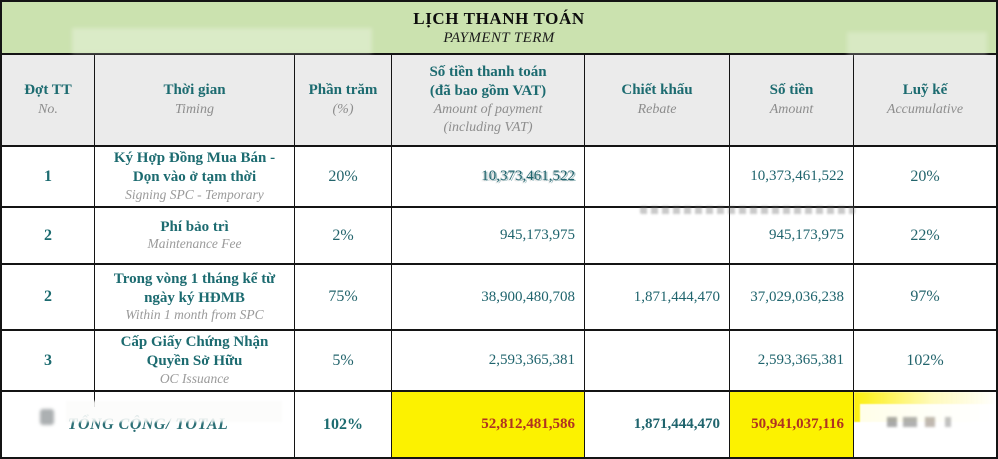  What do you see at coordinates (499, 18) in the screenshot?
I see `page-title-vi: LỊCH THANH TOÁN` at bounding box center [499, 18].